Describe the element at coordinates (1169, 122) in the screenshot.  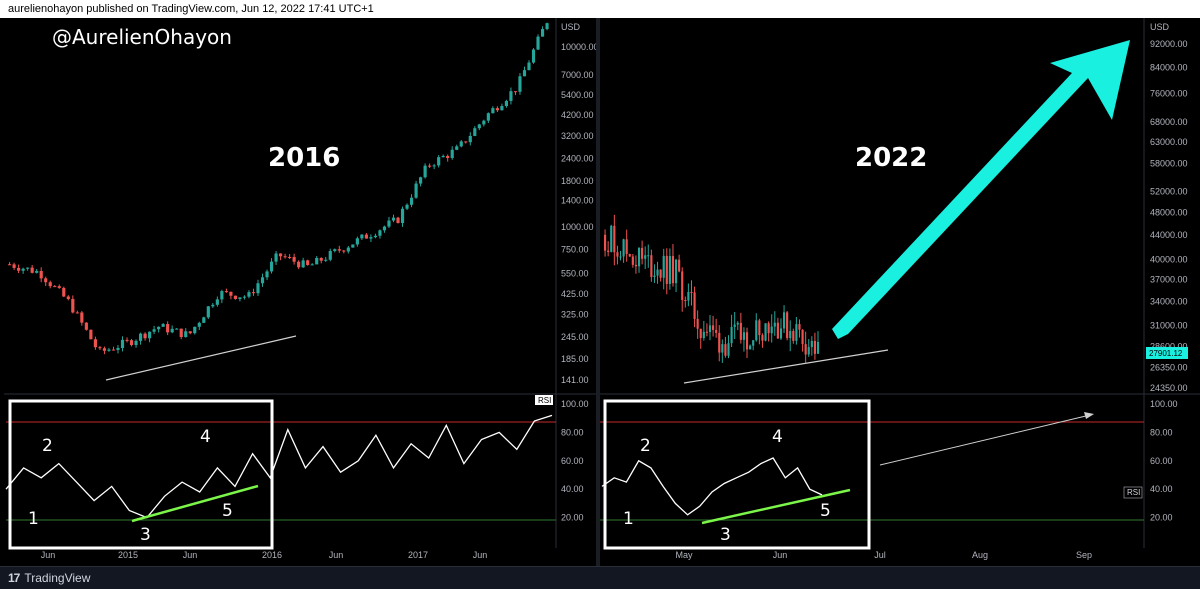
I see `price-tick-label: 68000.00` at that location.